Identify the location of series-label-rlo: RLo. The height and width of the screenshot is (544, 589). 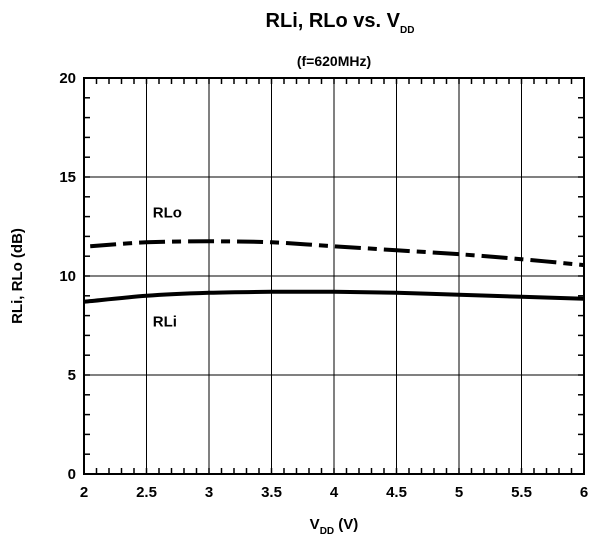
(167, 213).